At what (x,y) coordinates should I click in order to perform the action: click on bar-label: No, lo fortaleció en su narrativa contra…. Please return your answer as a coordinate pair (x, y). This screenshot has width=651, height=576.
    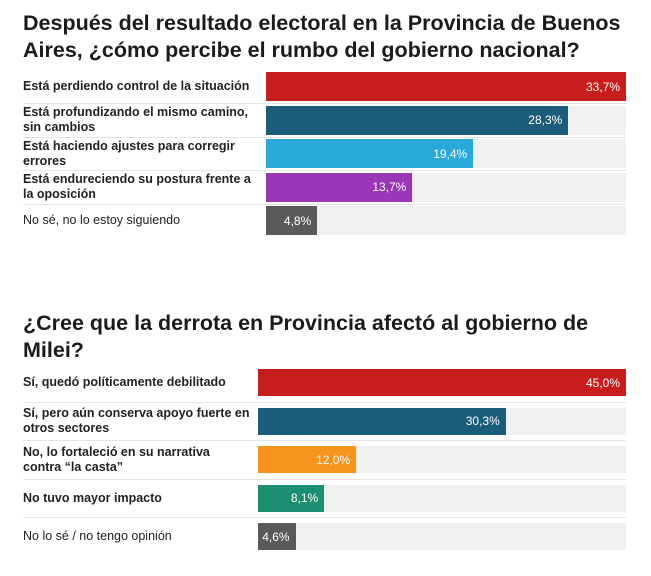
    Looking at the image, I should click on (116, 459).